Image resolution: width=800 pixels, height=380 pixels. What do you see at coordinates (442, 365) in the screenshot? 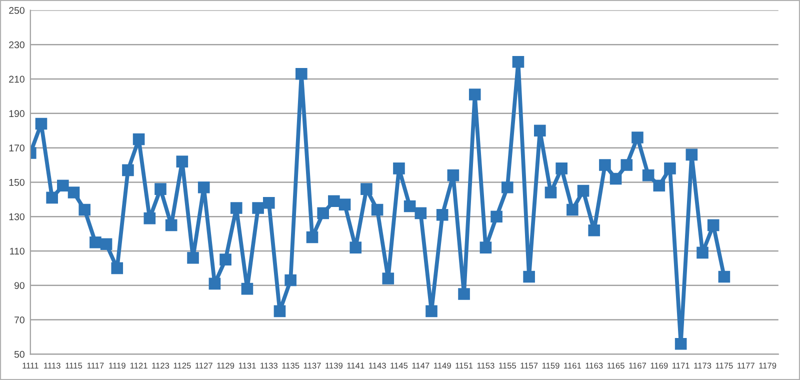
I see `x-tick-label: 1149` at bounding box center [442, 365].